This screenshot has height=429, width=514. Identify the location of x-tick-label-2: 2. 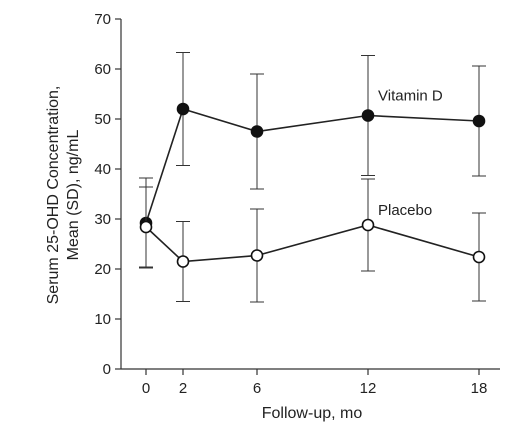
(183, 388).